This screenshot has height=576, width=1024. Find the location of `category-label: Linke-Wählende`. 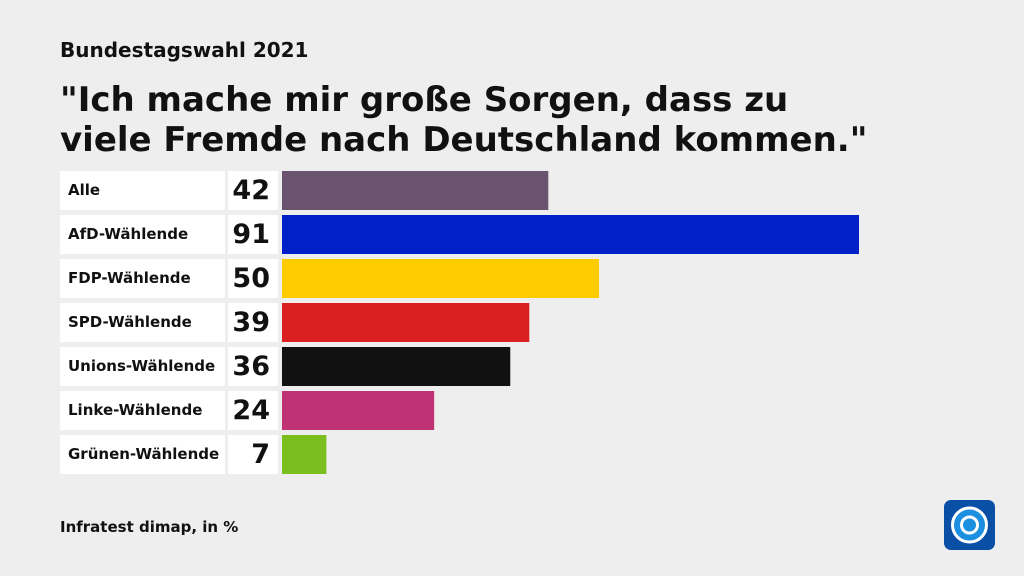

category-label: Linke-Wählende is located at coordinates (135, 410).